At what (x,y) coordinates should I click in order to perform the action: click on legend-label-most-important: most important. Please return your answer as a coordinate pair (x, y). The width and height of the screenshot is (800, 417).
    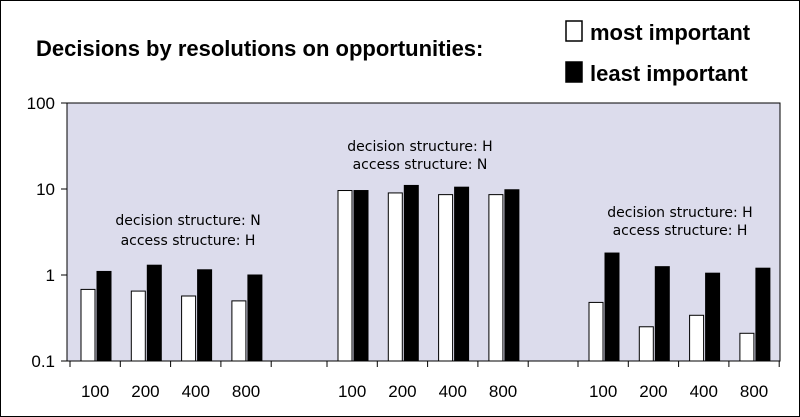
    Looking at the image, I should click on (670, 32).